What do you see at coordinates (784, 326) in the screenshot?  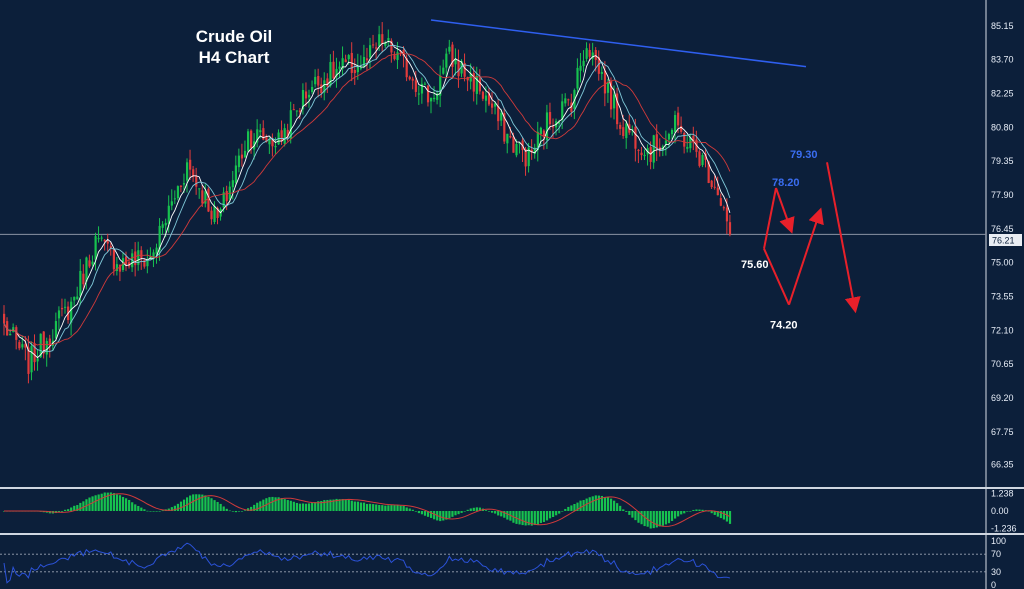 I see `annotation-label: 74.20` at bounding box center [784, 326].